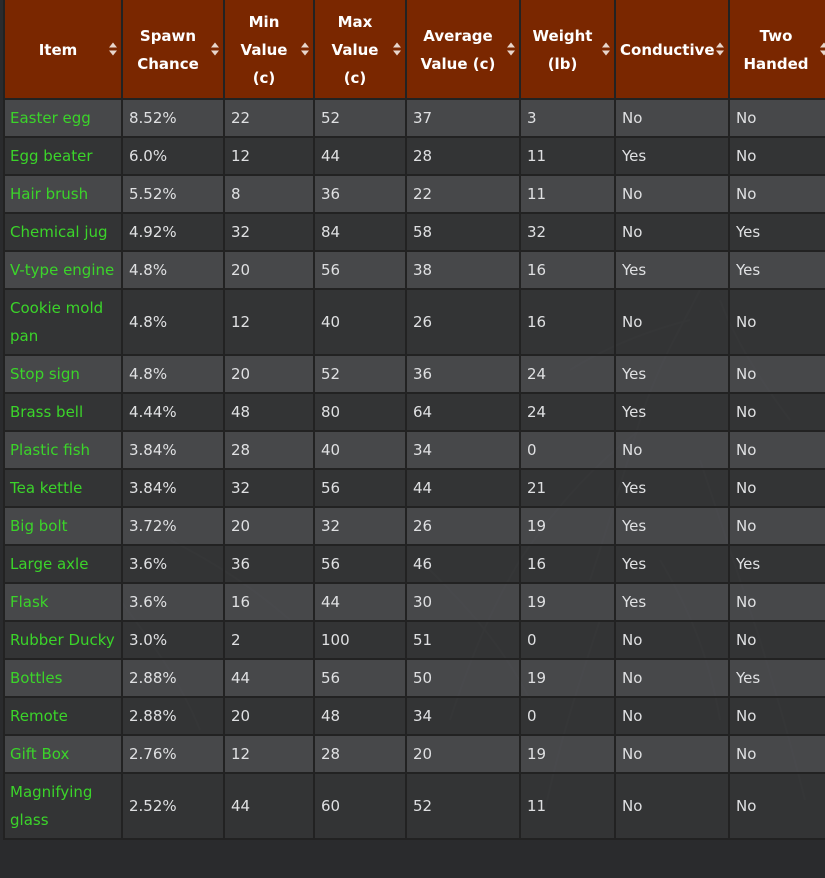  What do you see at coordinates (360, 374) in the screenshot?
I see `max-value-cell: 52` at bounding box center [360, 374].